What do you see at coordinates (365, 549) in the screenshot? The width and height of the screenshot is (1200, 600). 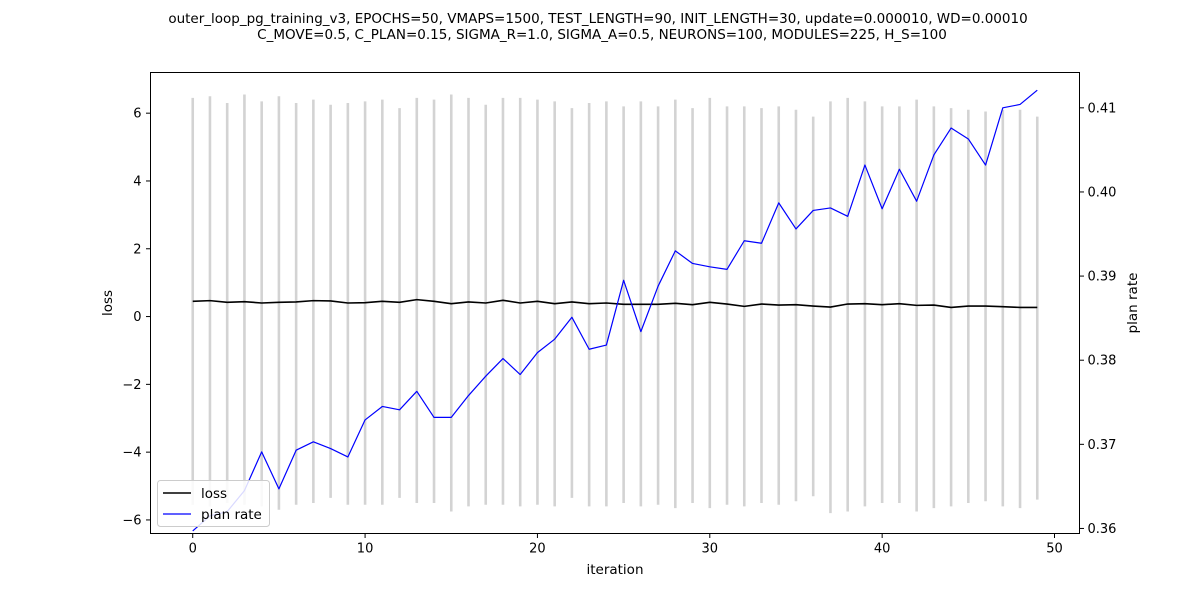 I see `x-tick-label: 10` at bounding box center [365, 549].